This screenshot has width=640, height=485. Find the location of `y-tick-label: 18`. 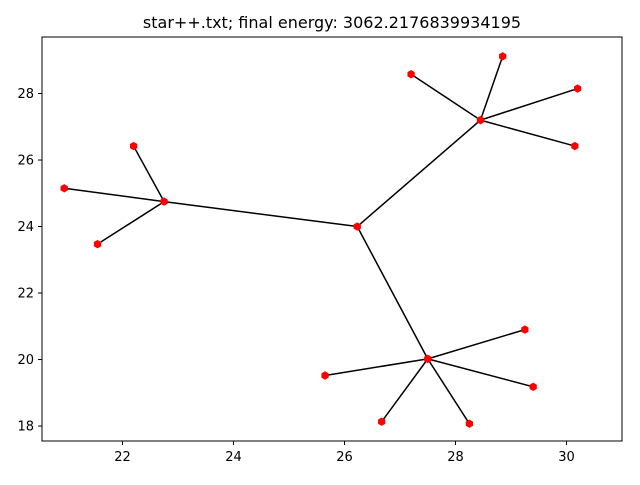

y-tick-label: 18 is located at coordinates (25, 427).